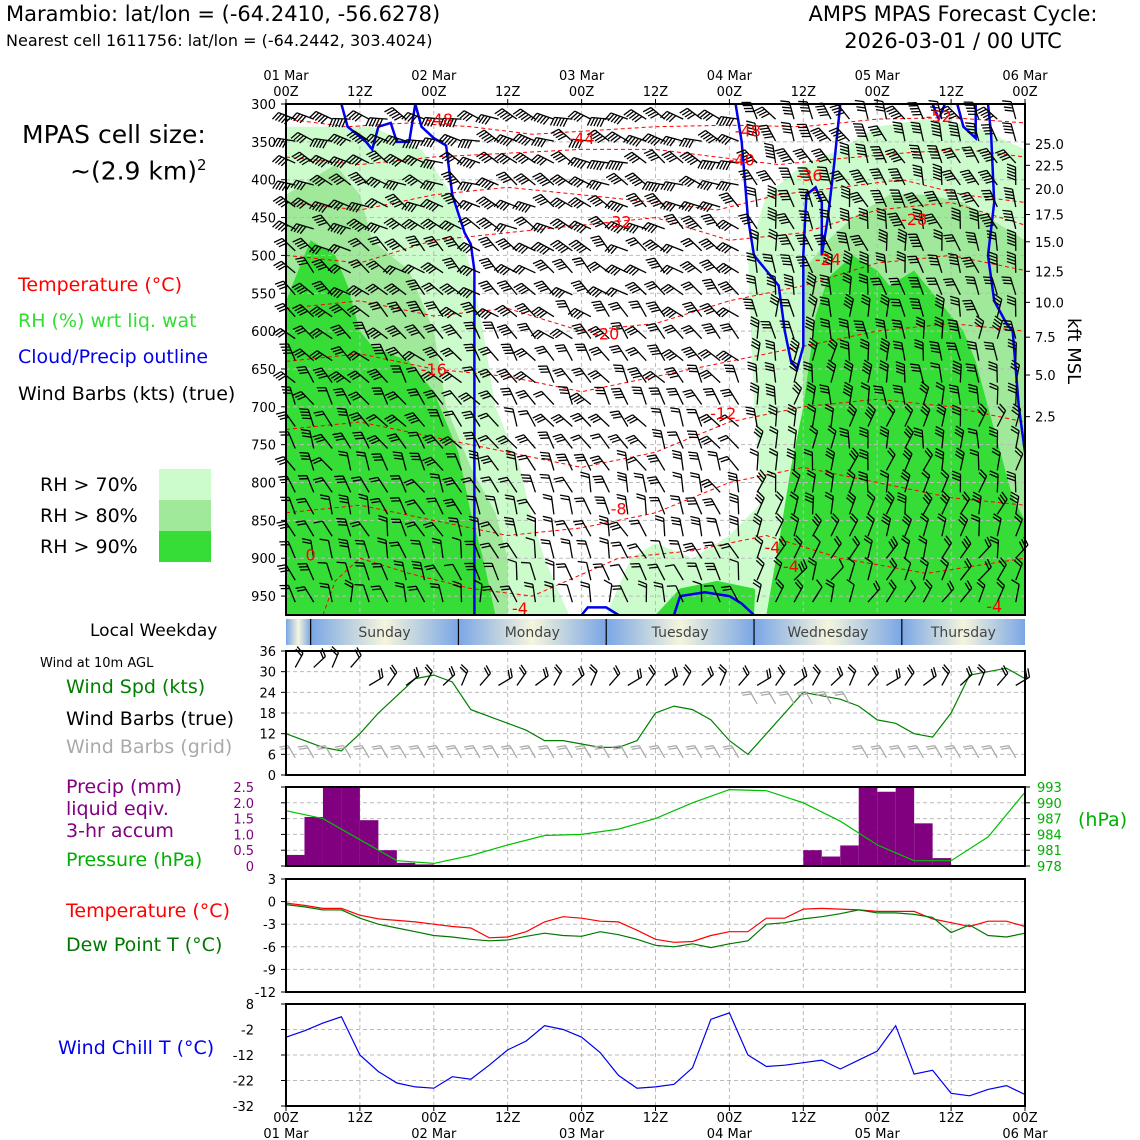 The width and height of the screenshot is (1140, 1140). Describe the element at coordinates (113, 357) in the screenshot. I see `legend-cloud: Cloud/Precip outline` at that location.